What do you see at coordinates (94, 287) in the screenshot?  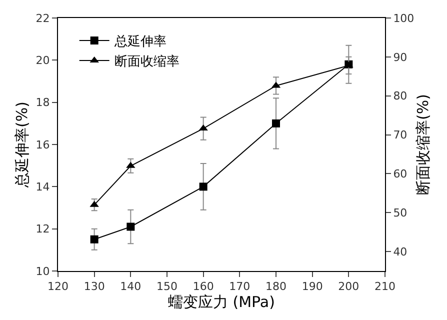 I see `x-tick-label: 130` at bounding box center [94, 287].